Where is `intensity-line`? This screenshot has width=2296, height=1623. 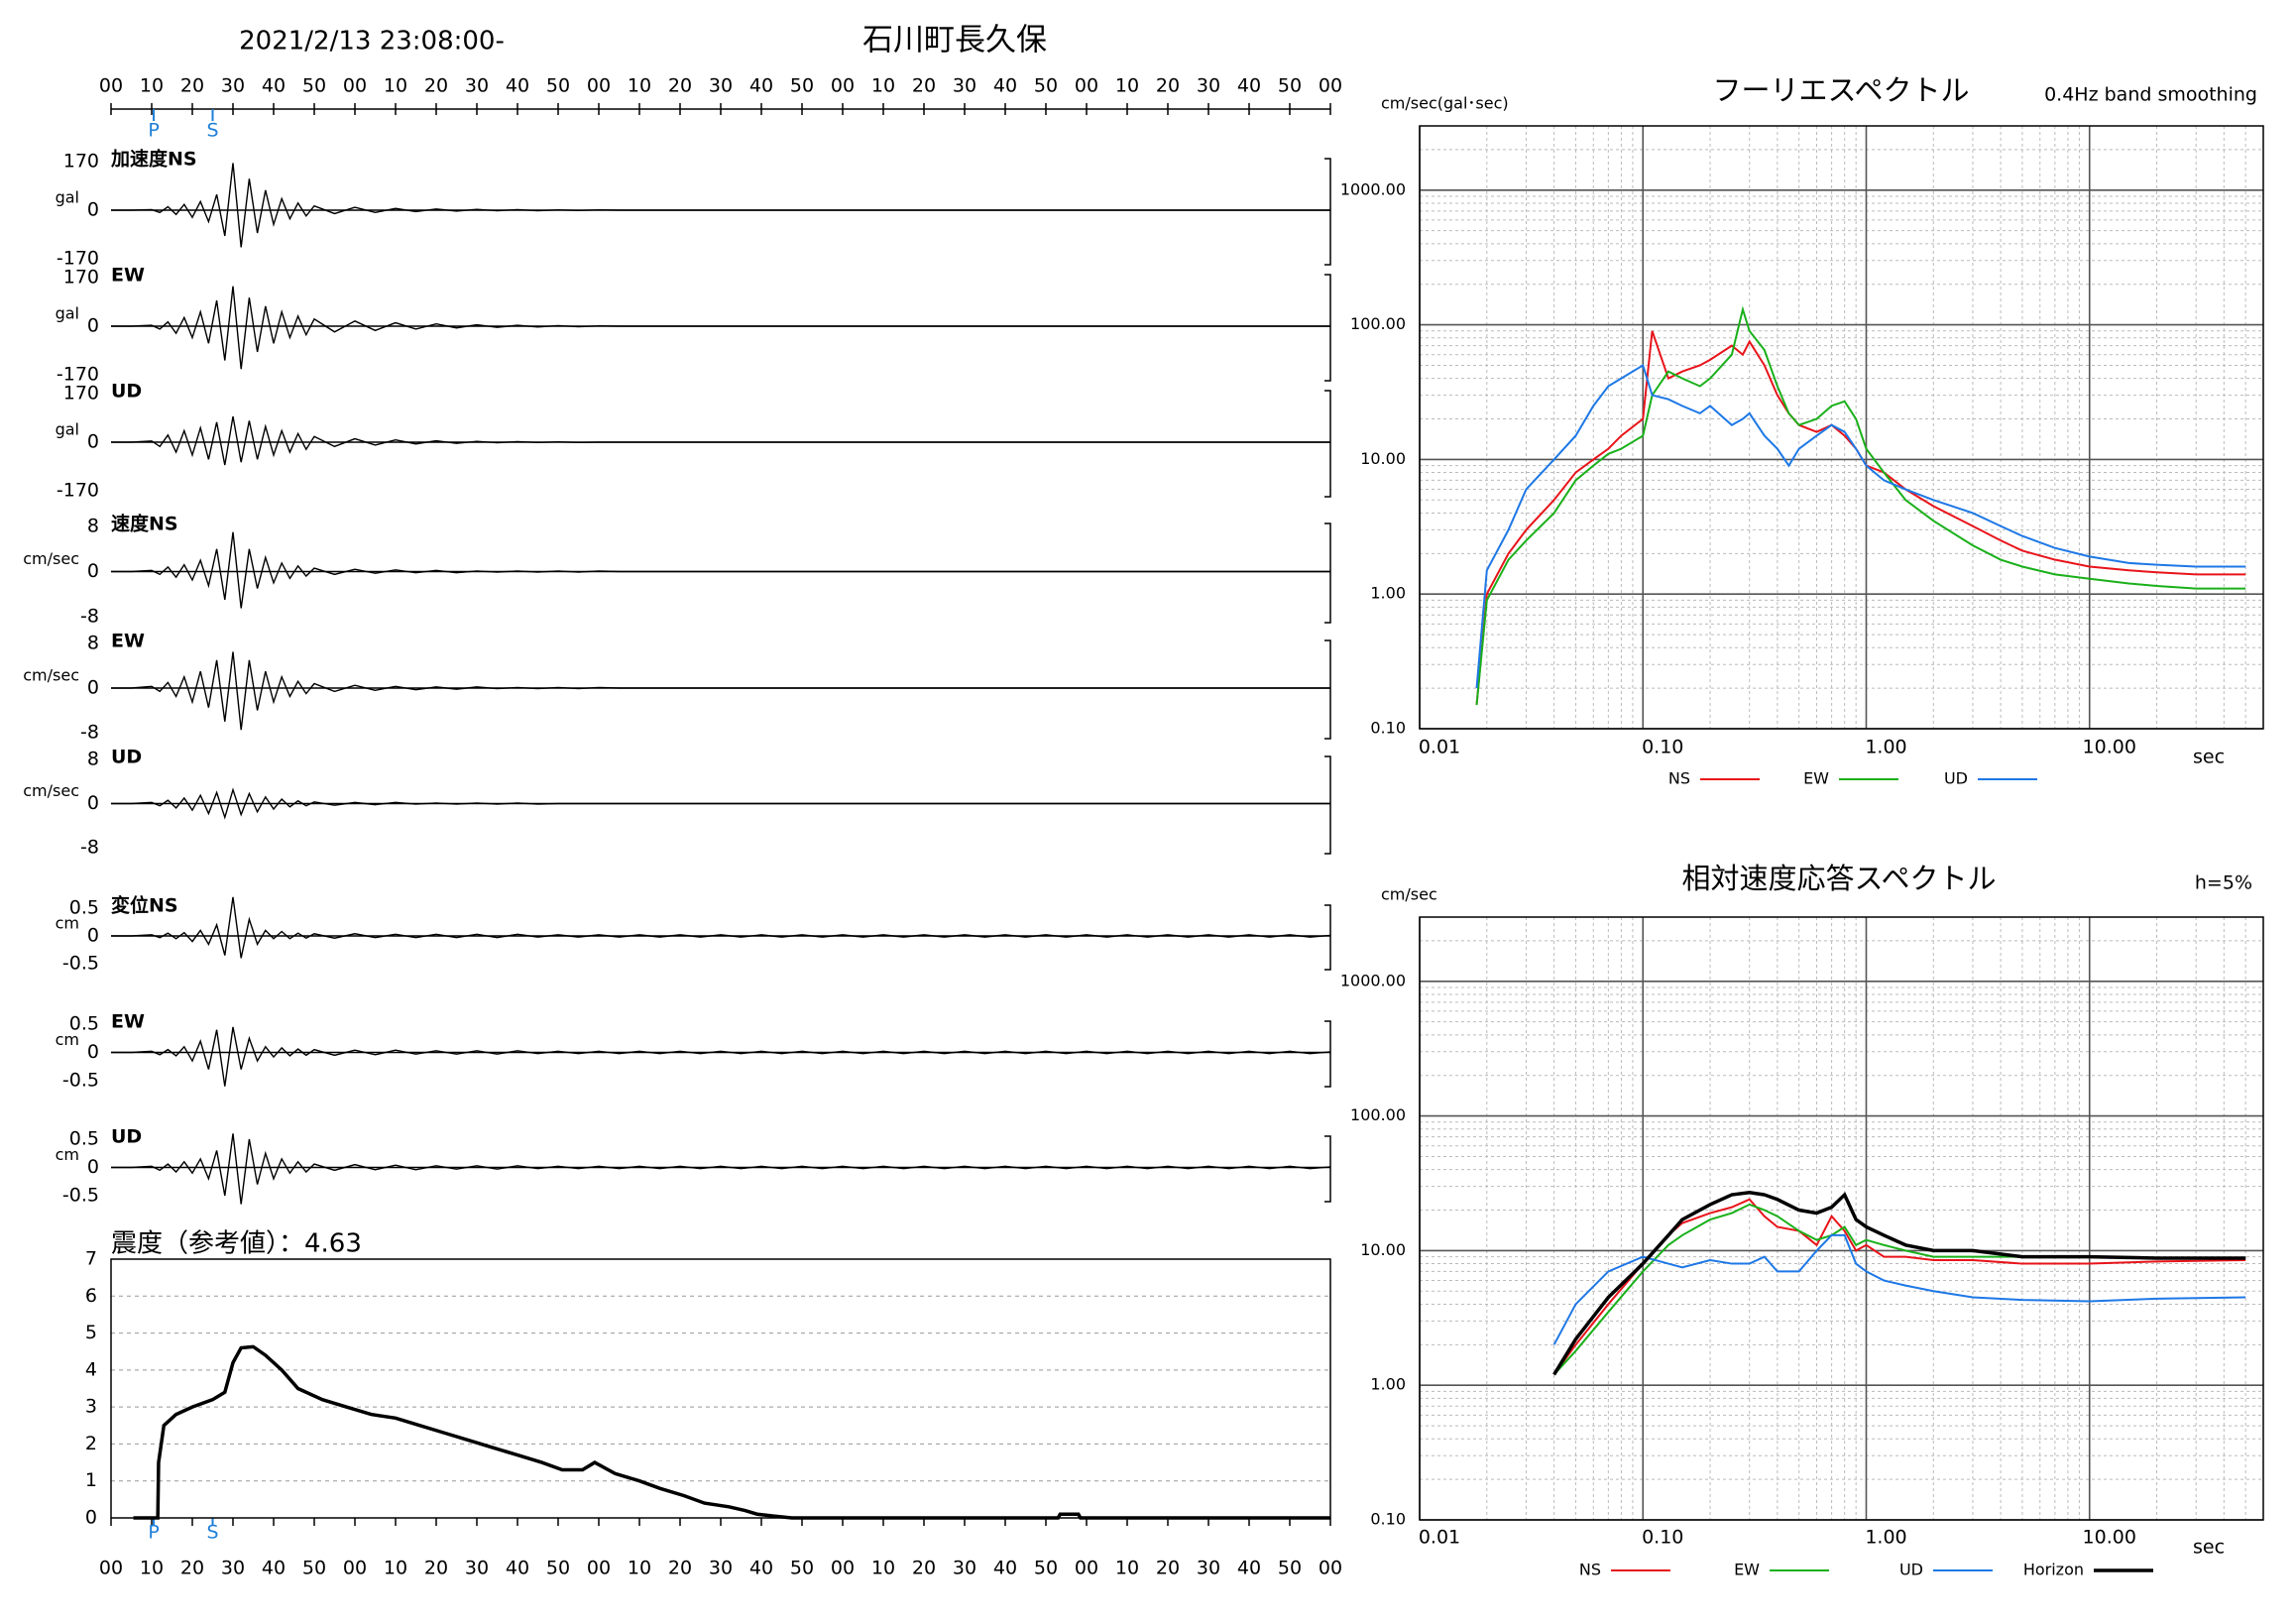 intensity-line is located at coordinates (731, 1432).